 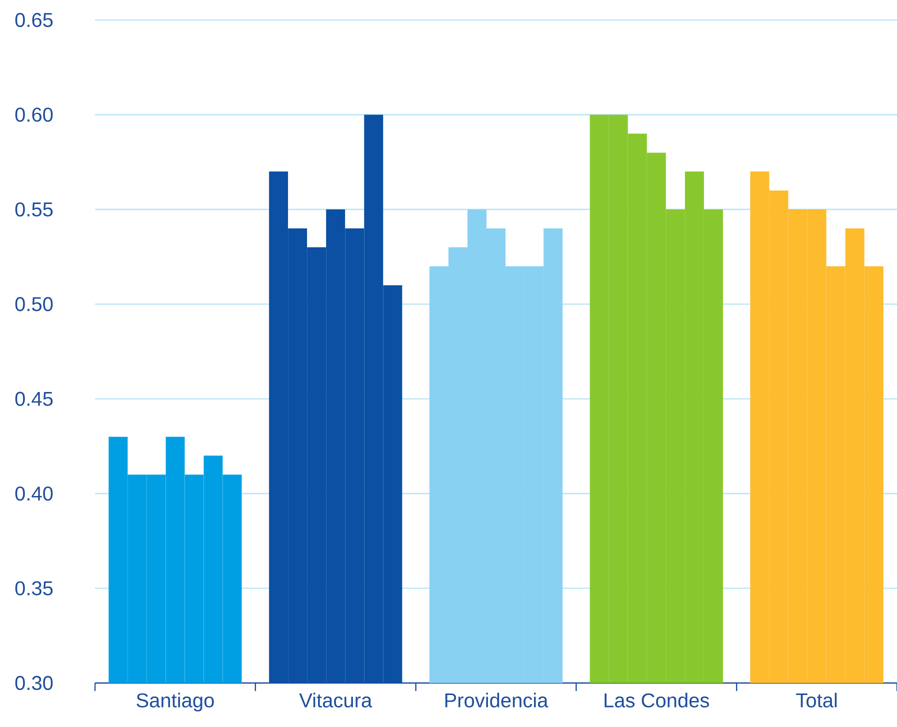 I want to click on y-tick-label: 0.40, so click(x=34, y=493).